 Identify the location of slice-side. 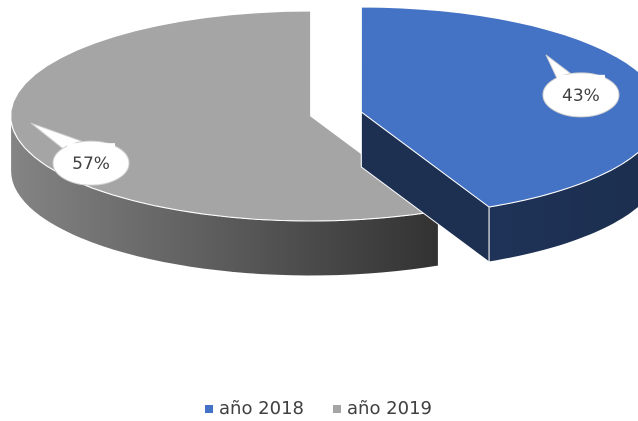
(563, 207).